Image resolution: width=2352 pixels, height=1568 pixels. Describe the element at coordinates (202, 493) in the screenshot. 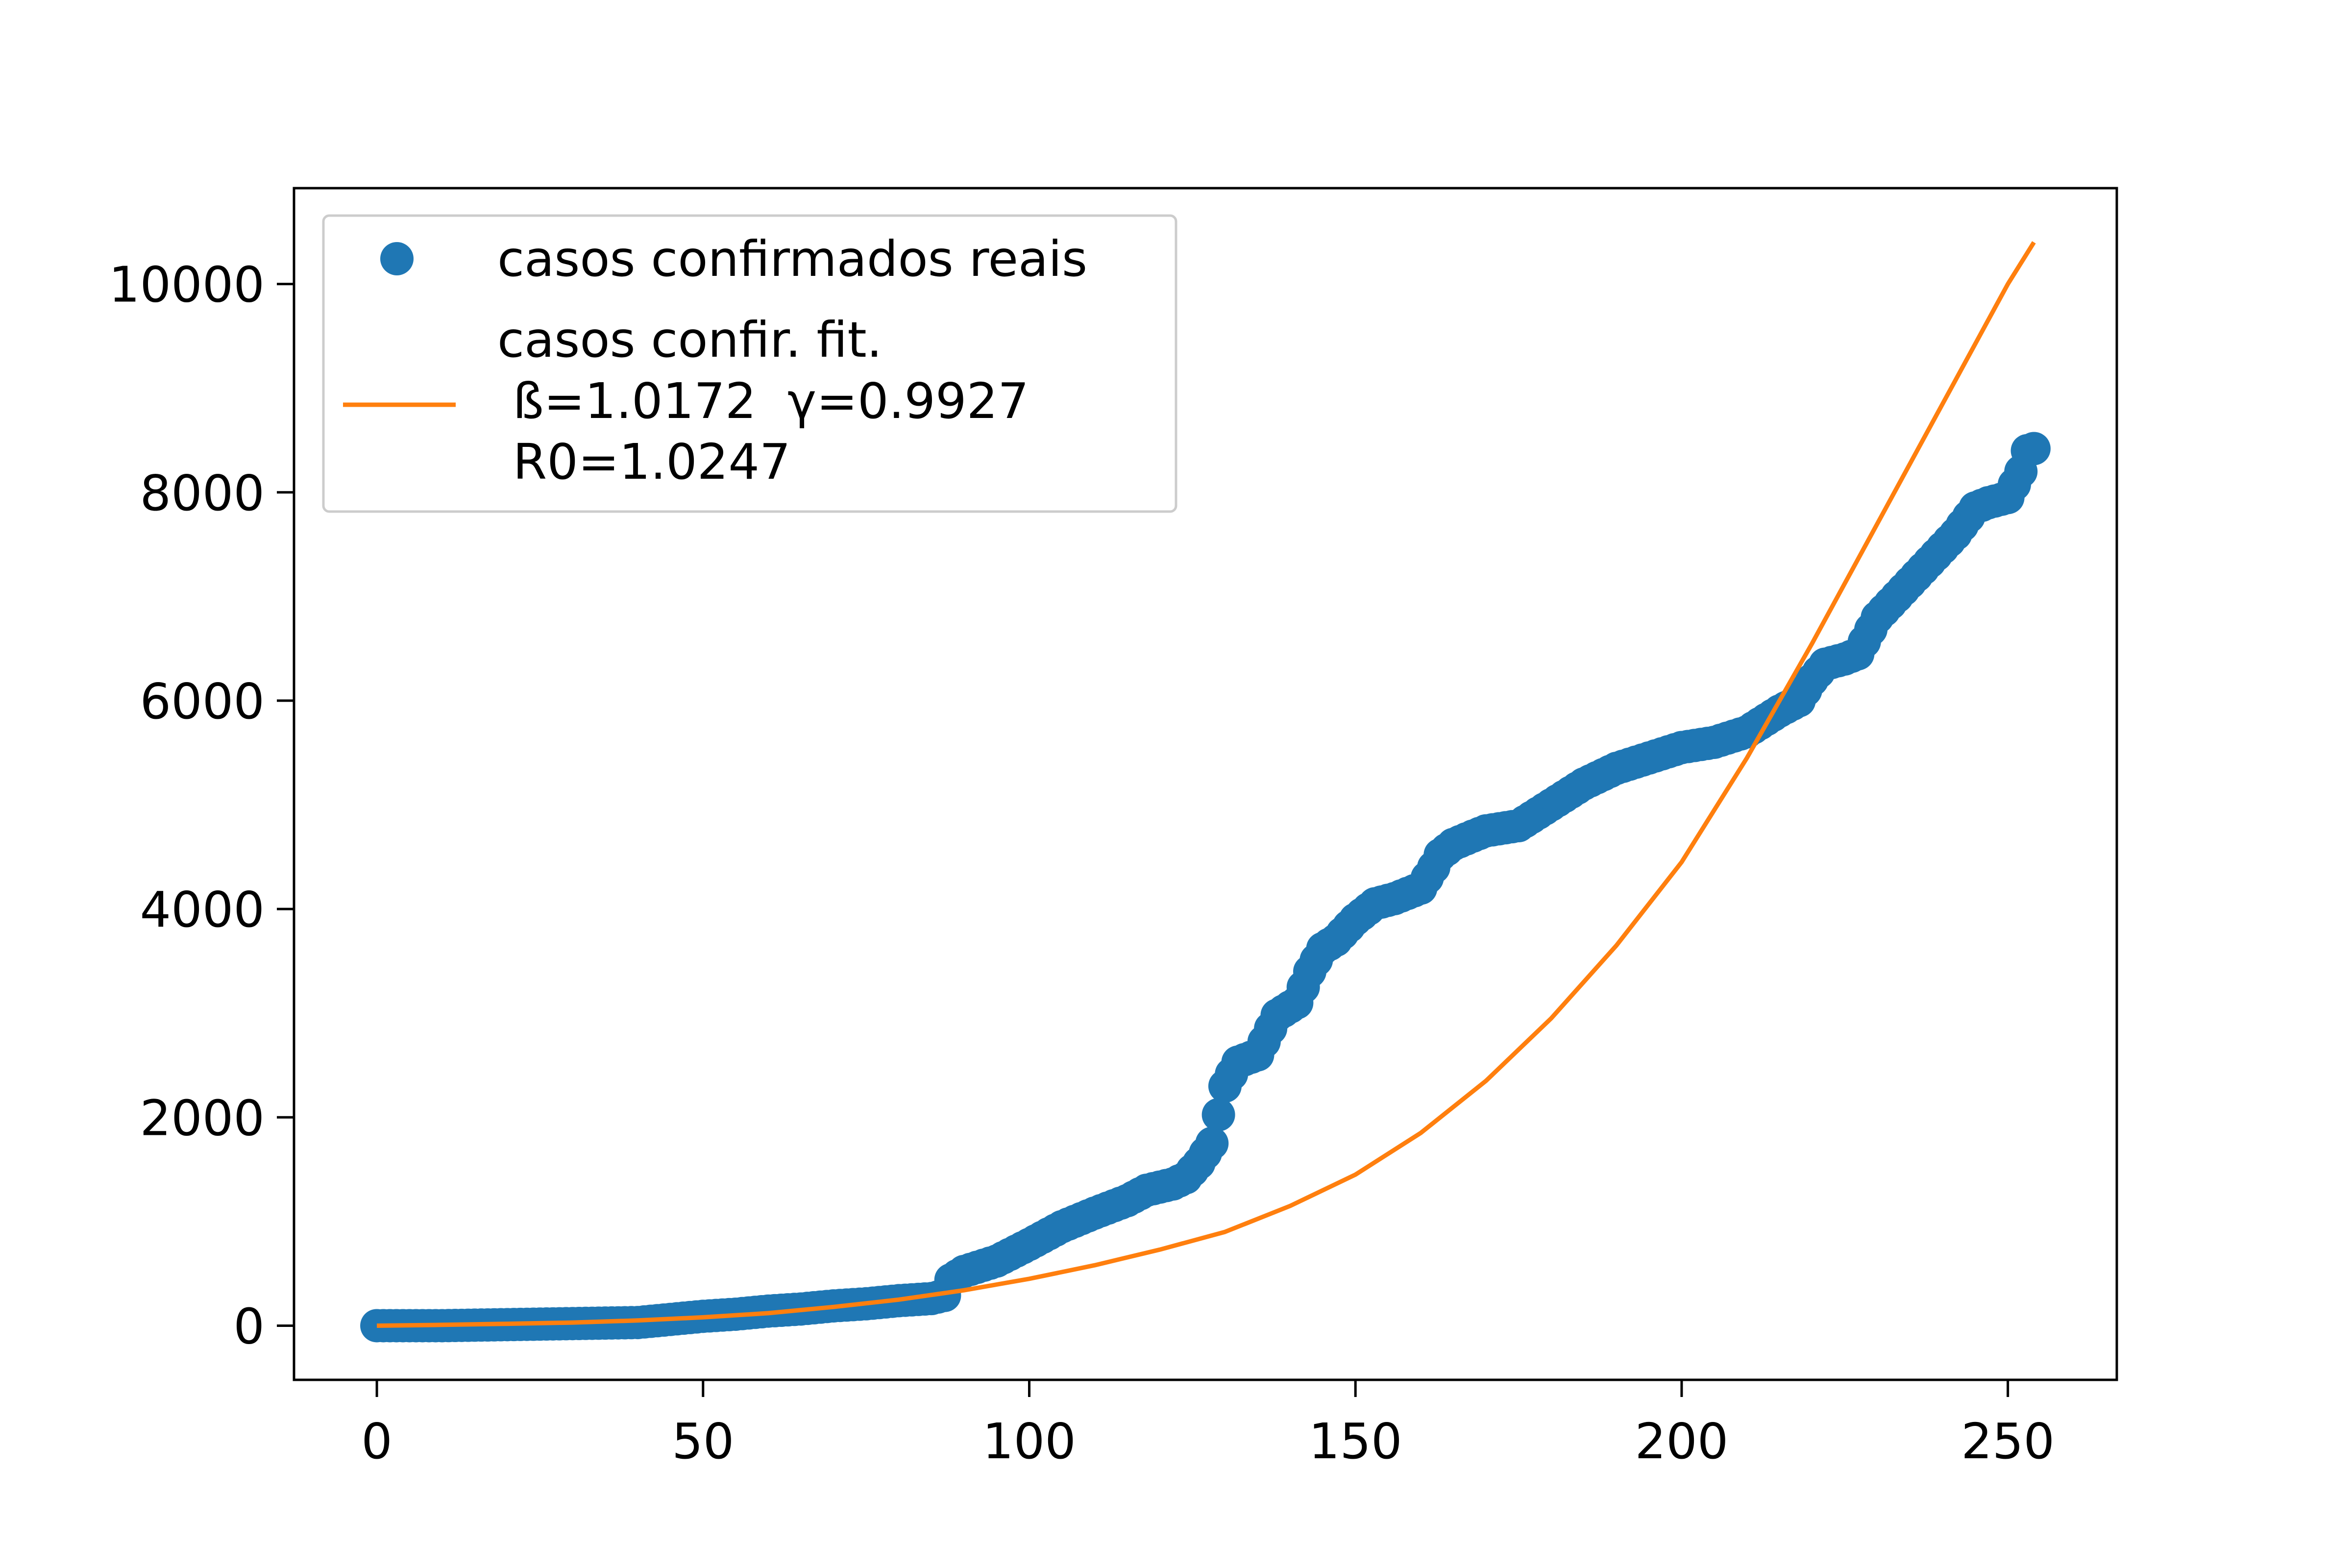

I see `y-tick-label: 8000` at that location.